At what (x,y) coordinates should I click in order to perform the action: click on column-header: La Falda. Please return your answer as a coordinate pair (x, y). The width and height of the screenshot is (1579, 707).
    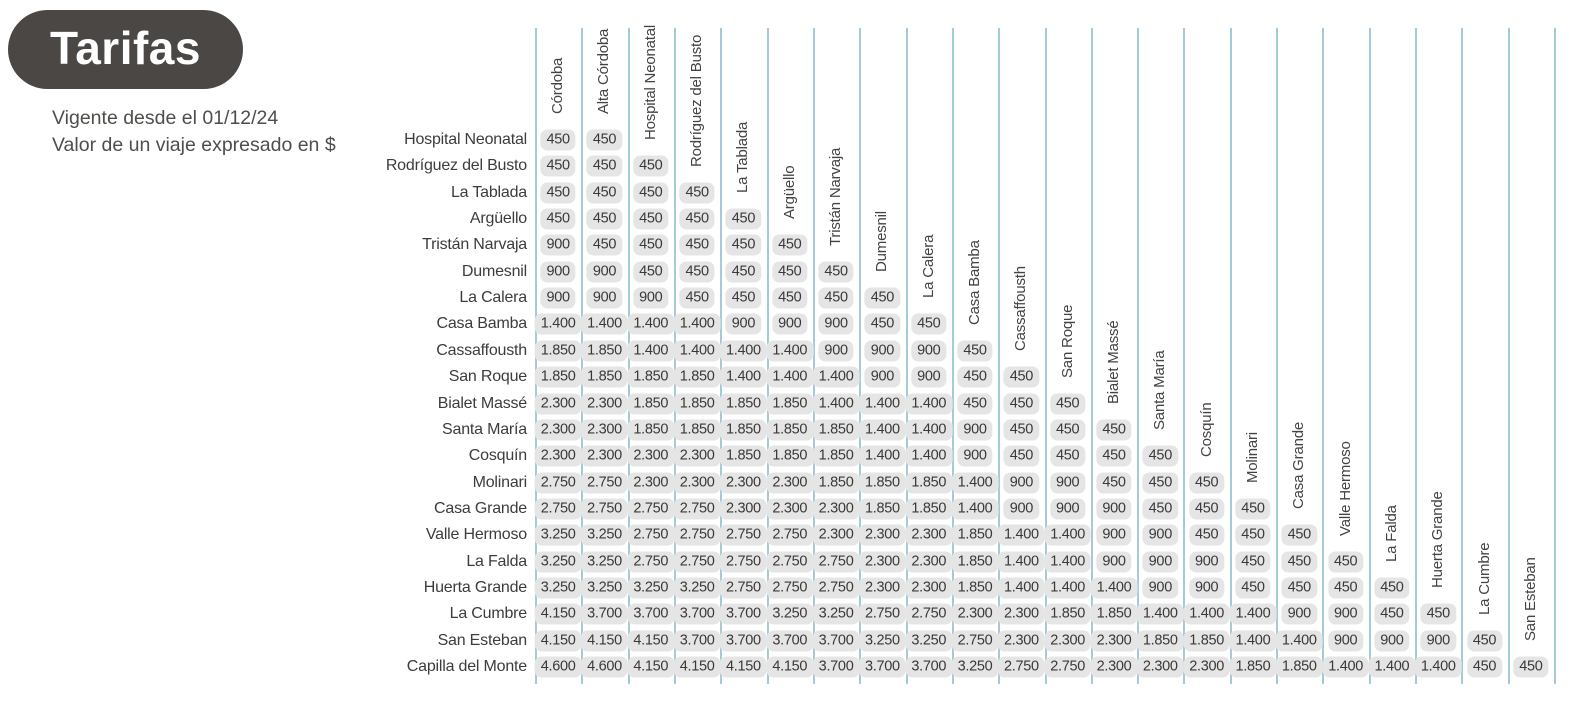
    Looking at the image, I should click on (1391, 533).